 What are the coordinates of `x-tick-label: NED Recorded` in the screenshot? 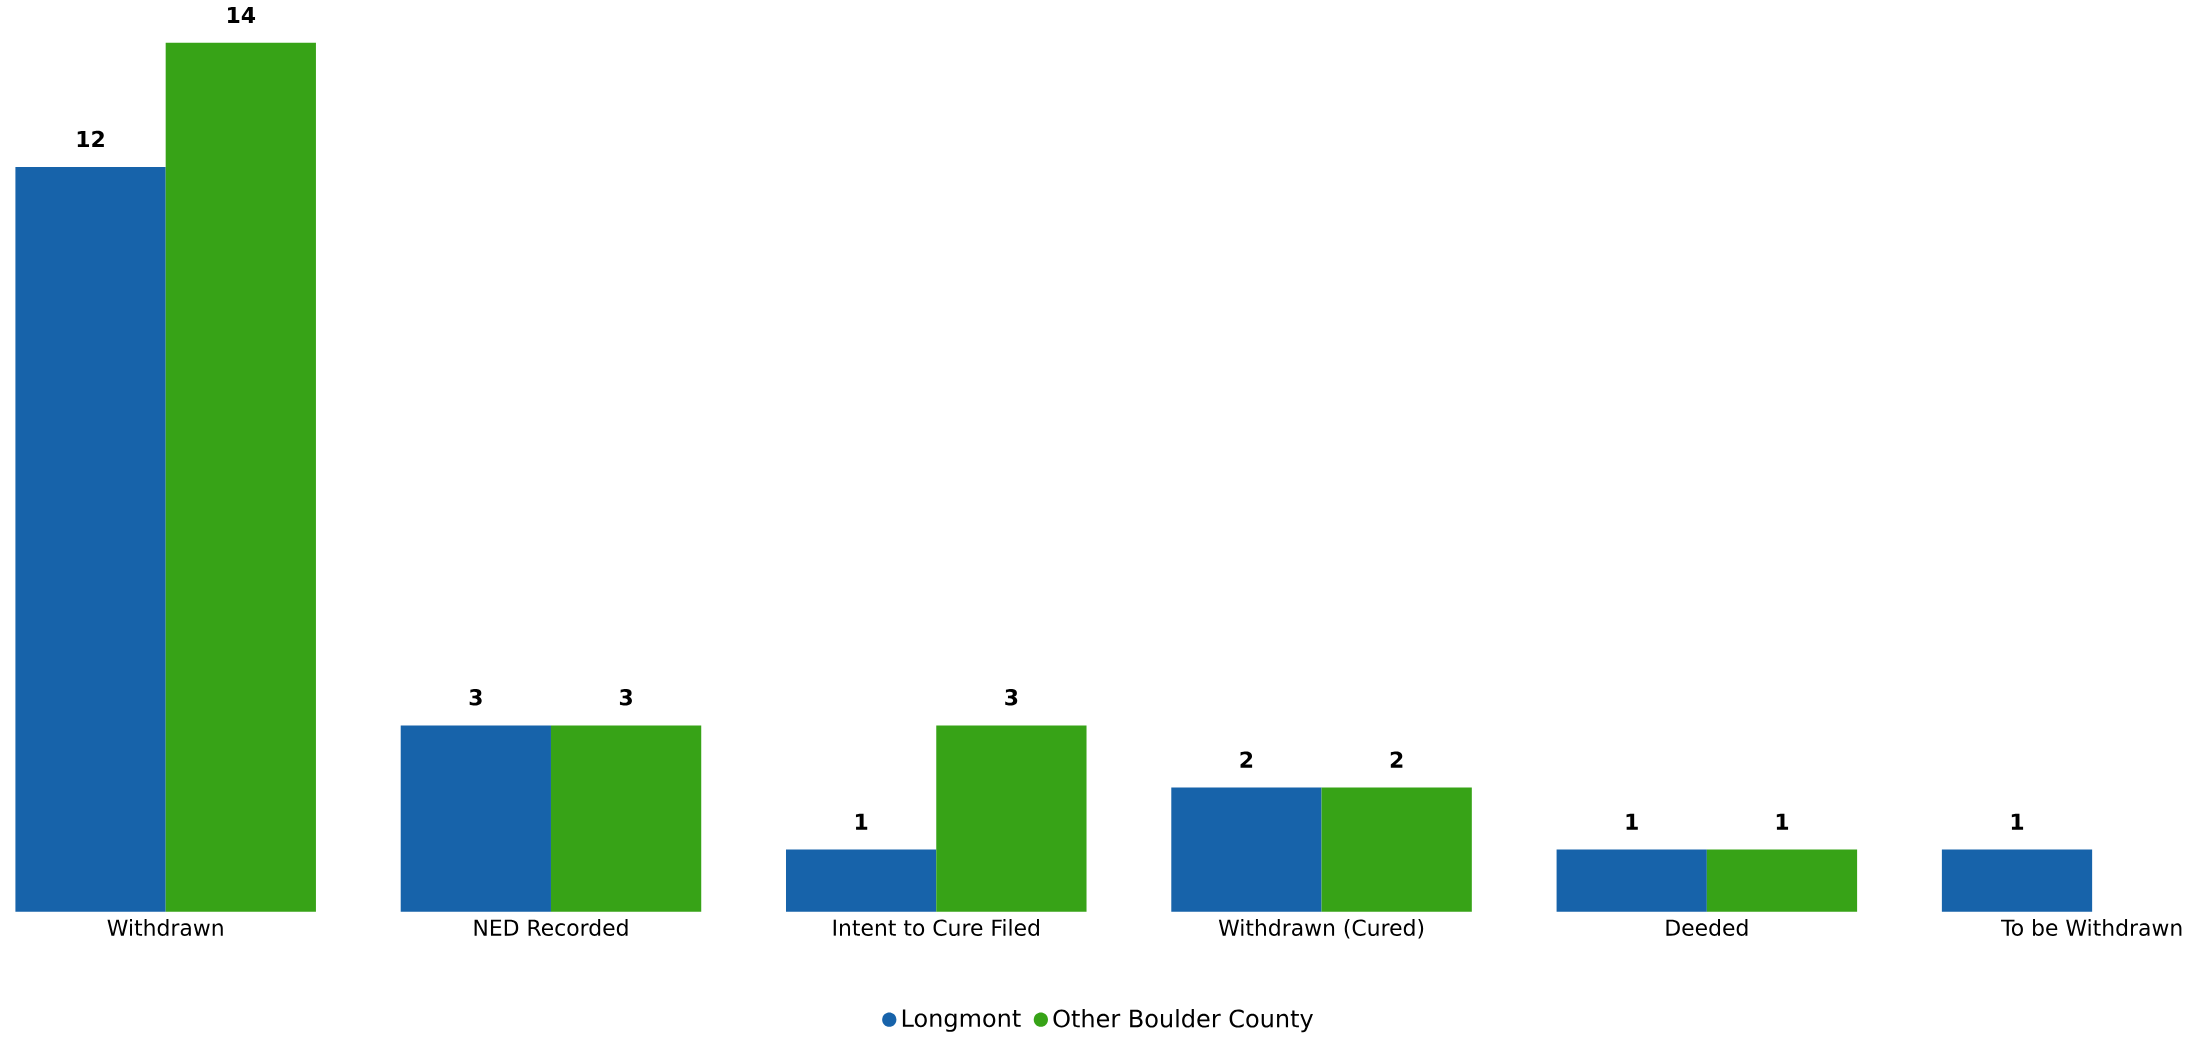 It's located at (551, 928).